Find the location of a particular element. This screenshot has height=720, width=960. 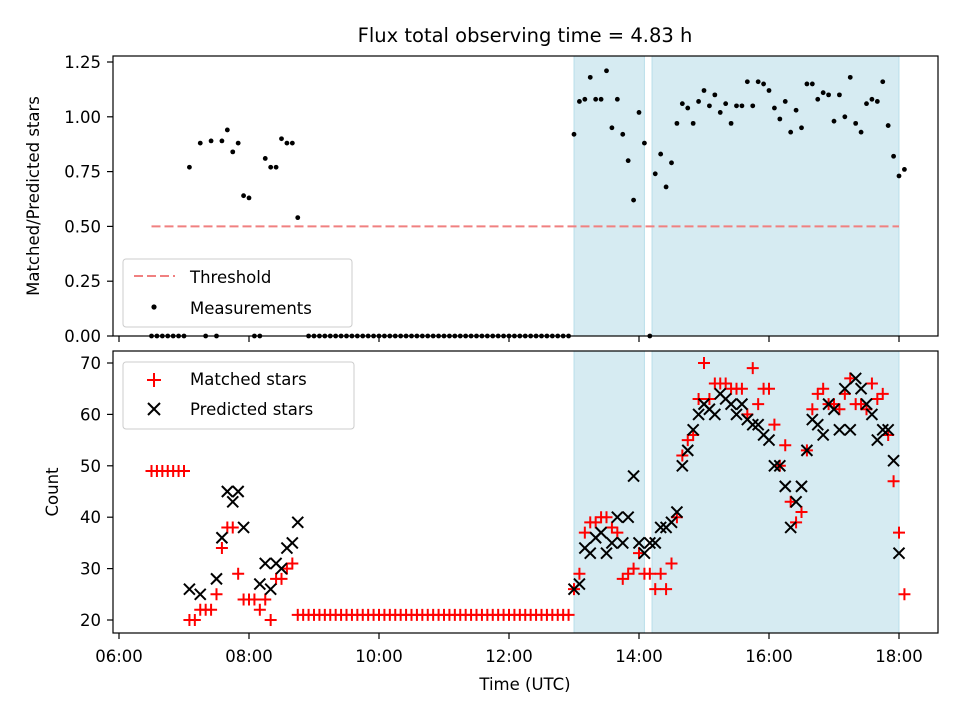

x-tick-label: 08:00 is located at coordinates (249, 656).